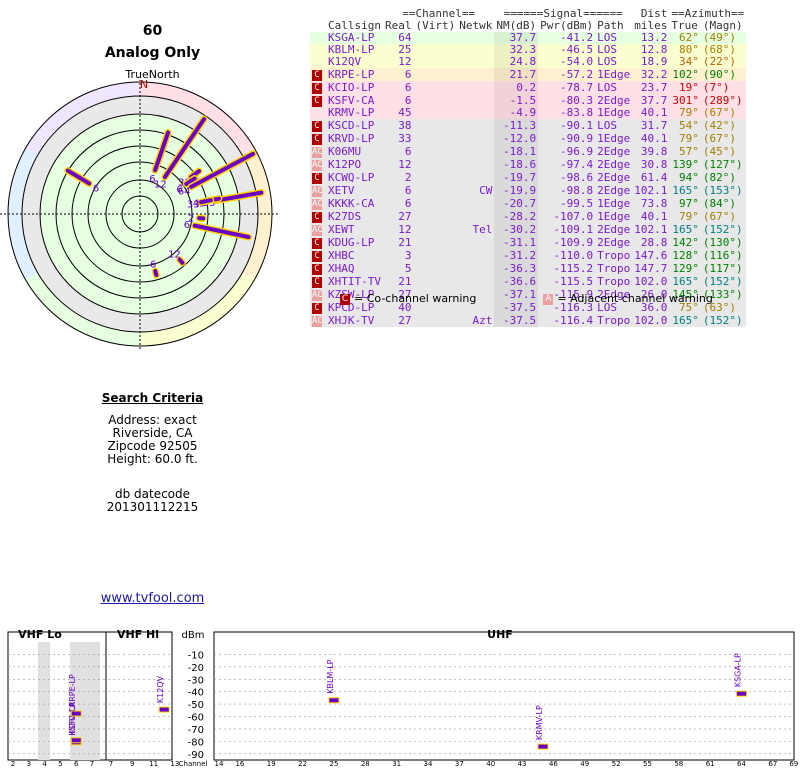 The height and width of the screenshot is (768, 800). Describe the element at coordinates (576, 177) in the screenshot. I see `cell-pwr: -98.6` at that location.